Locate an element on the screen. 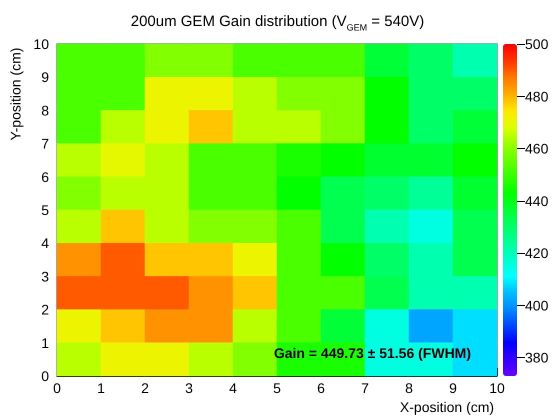 The image size is (555, 418). y-tick-label: 3 is located at coordinates (45, 276).